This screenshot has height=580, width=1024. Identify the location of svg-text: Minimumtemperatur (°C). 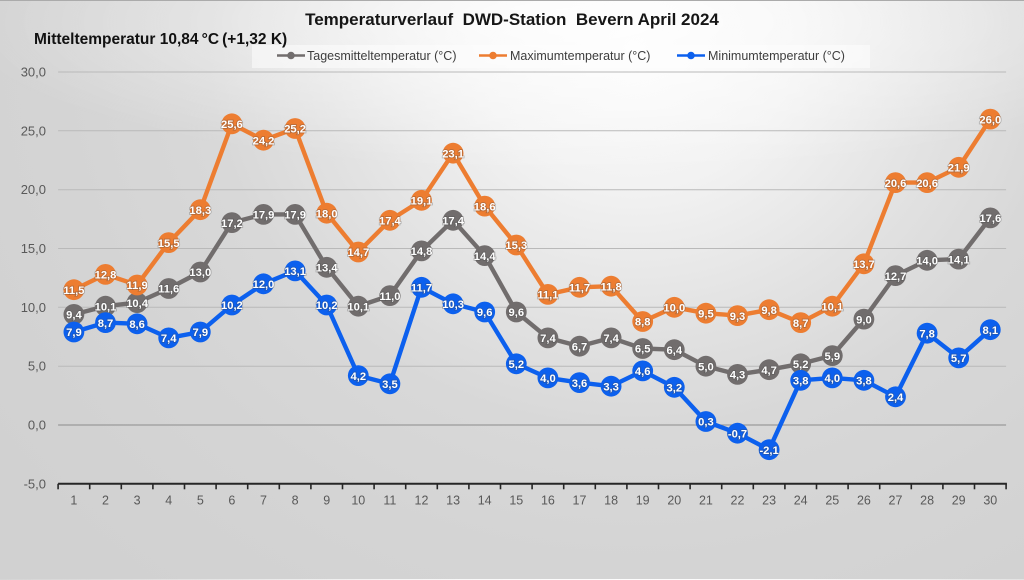
(776, 56).